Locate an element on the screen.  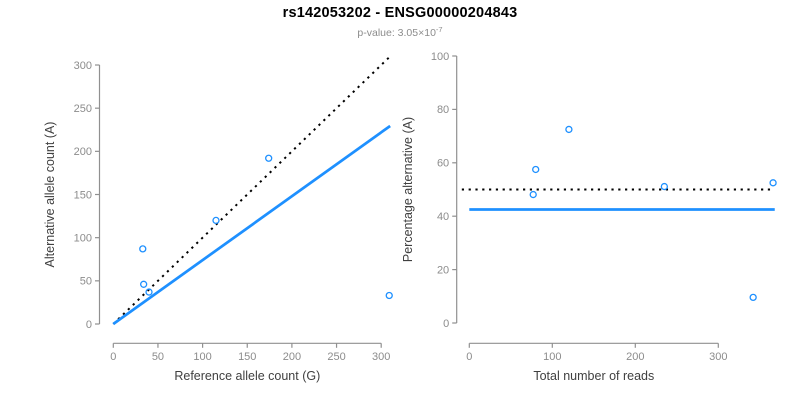
pvalue-text: p-value: 3.05×10 is located at coordinates (396, 33).